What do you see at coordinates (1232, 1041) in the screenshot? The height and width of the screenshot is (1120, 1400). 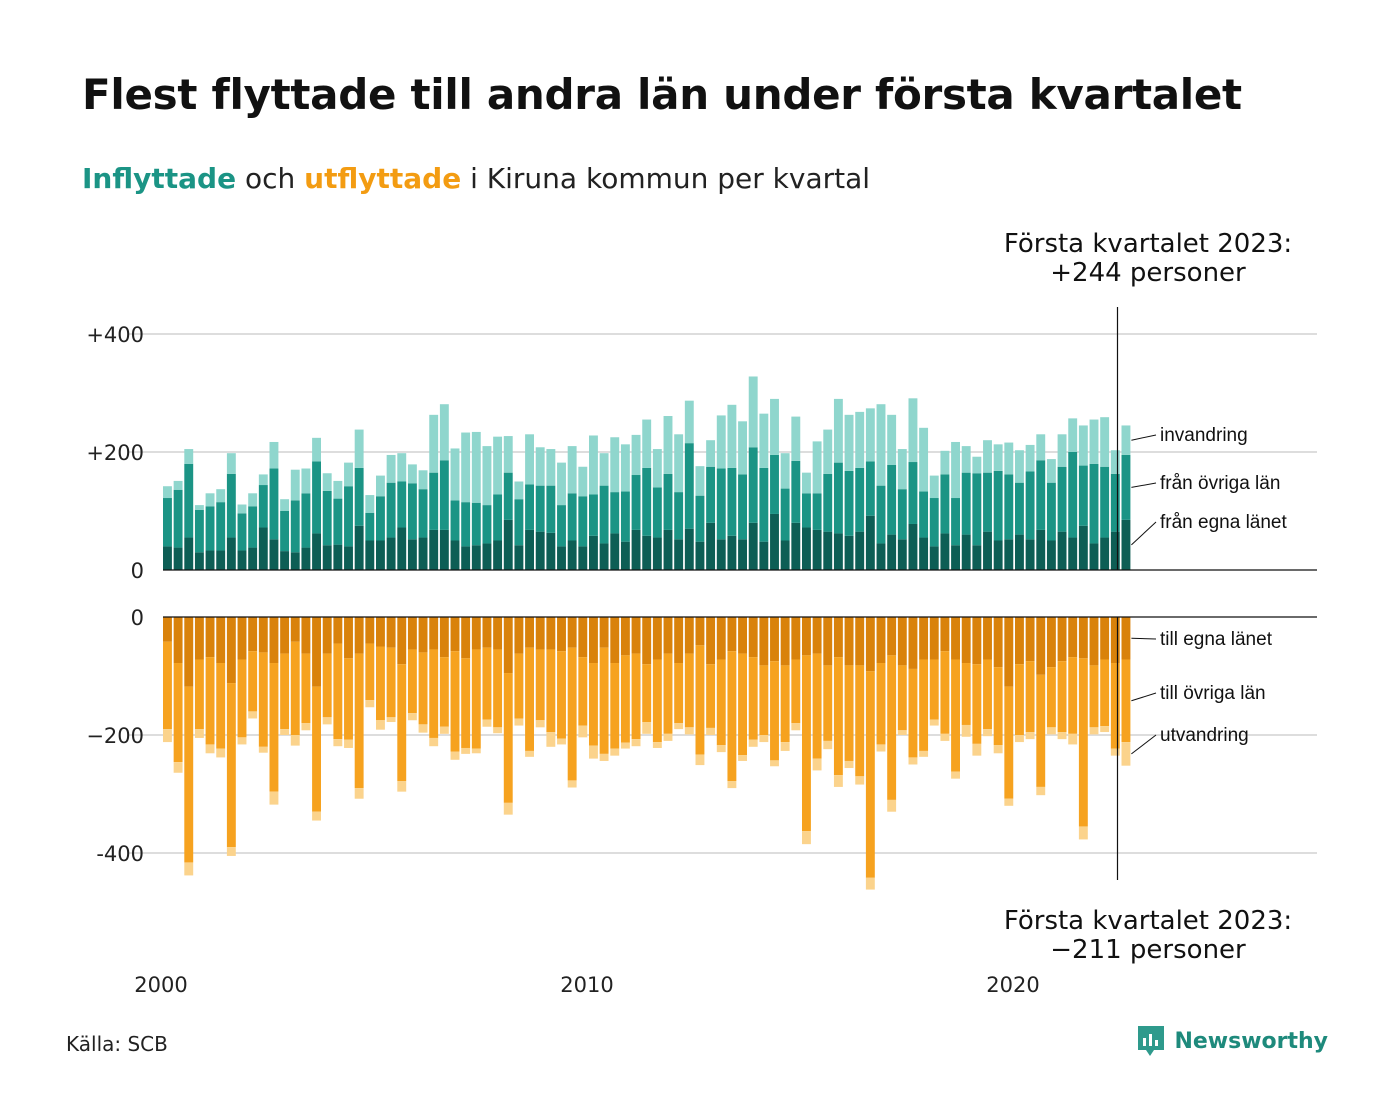 I see `brand-logo: Newsworthy` at bounding box center [1232, 1041].